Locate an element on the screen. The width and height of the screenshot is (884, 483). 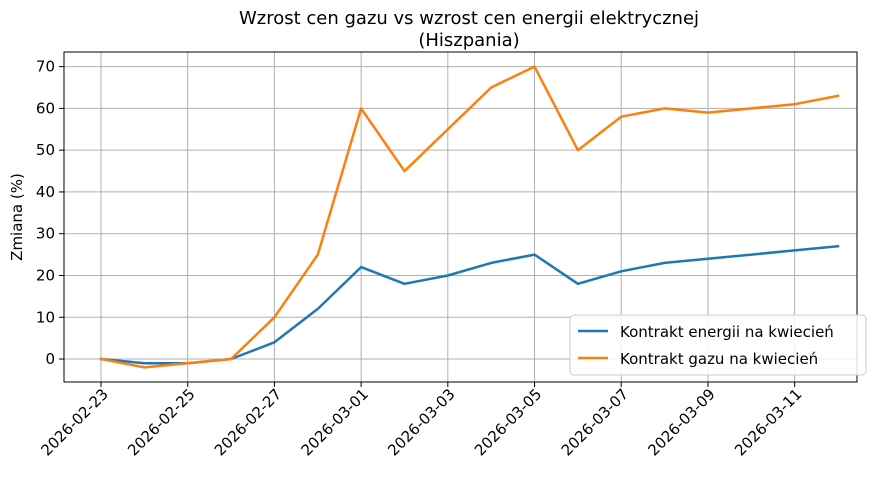
chart-title-line-2: (Hiszpania) is located at coordinates (468, 40).